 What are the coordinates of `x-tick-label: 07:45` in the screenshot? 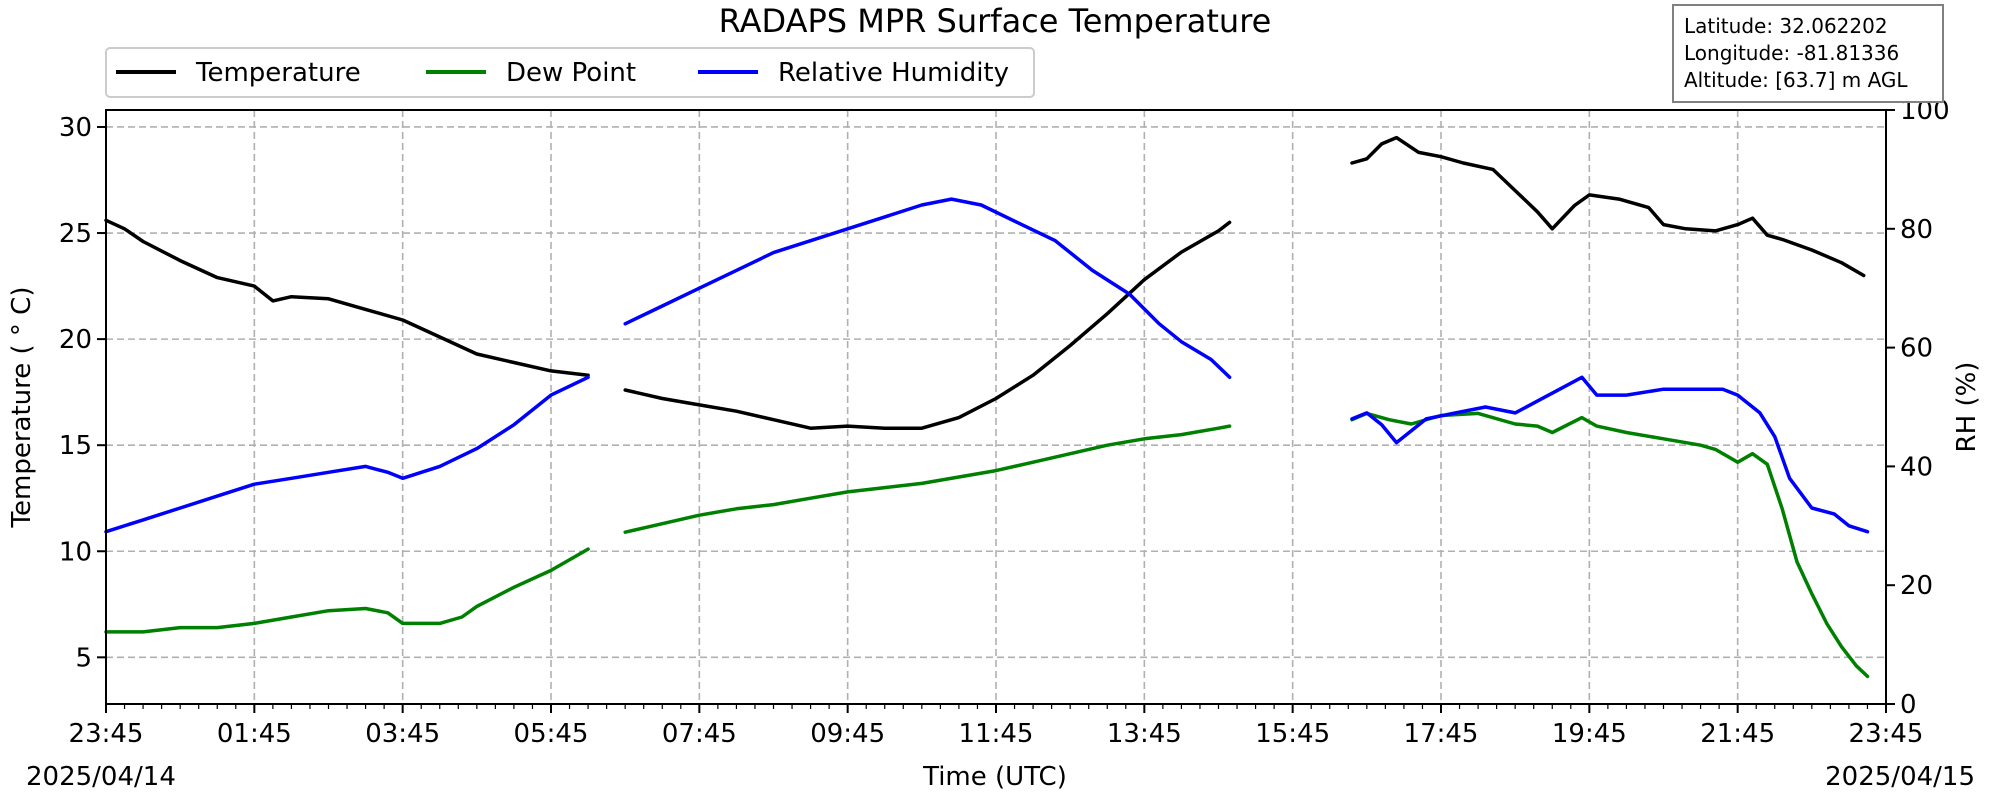 It's located at (699, 734).